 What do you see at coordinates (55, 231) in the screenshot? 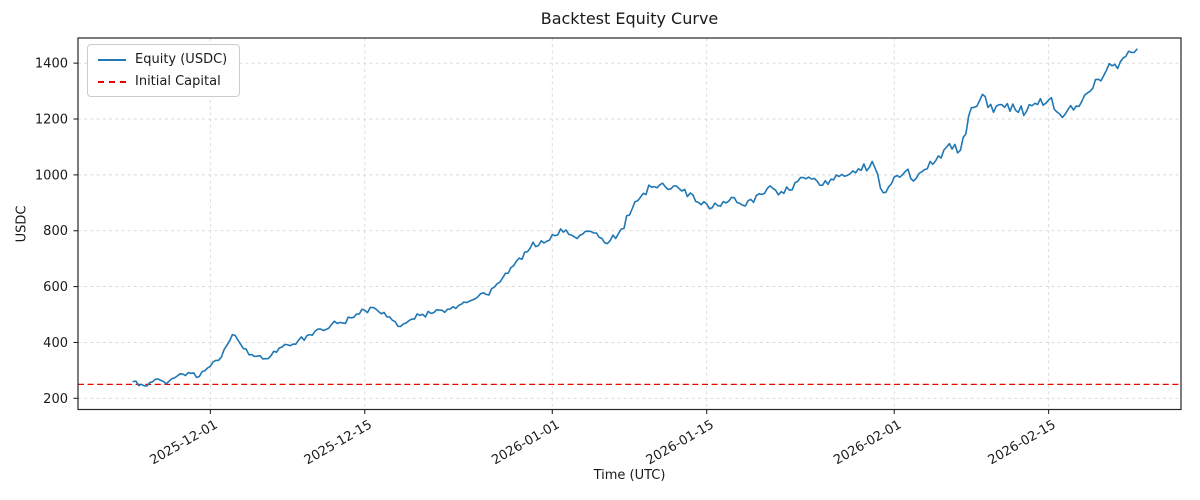
I see `y-tick-label: 800` at bounding box center [55, 231].